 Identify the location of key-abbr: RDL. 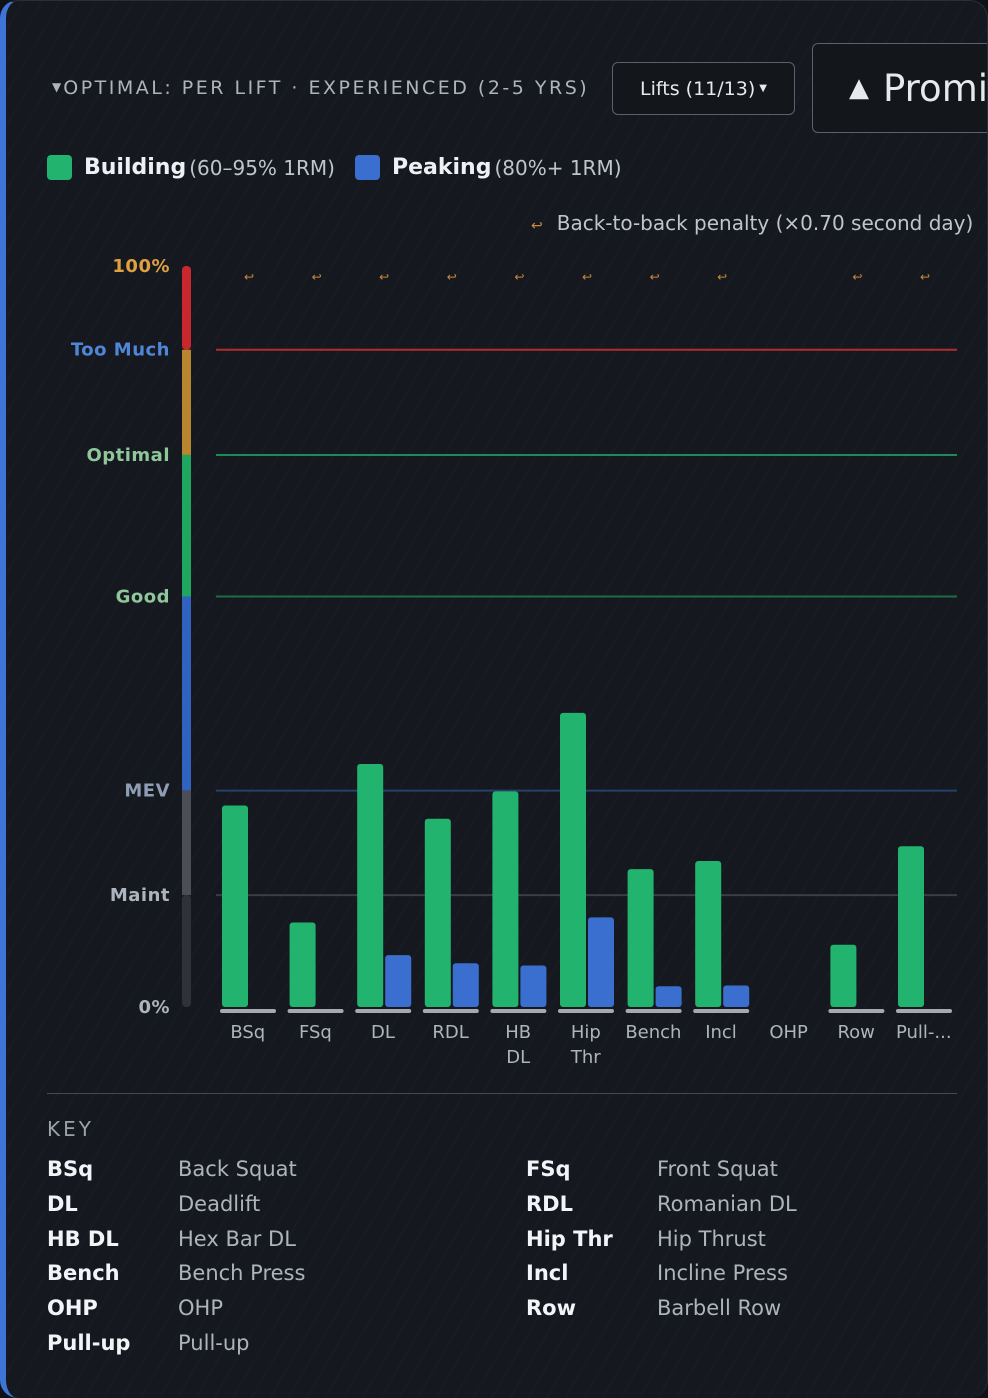
(549, 1203).